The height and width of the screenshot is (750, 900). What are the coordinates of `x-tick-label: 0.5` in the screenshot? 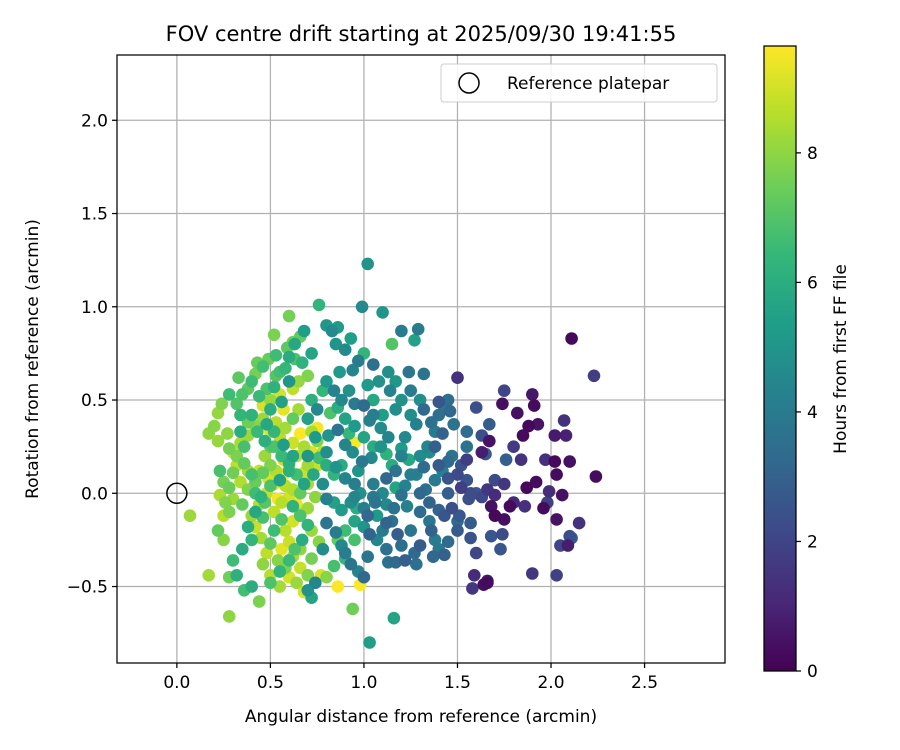 It's located at (270, 683).